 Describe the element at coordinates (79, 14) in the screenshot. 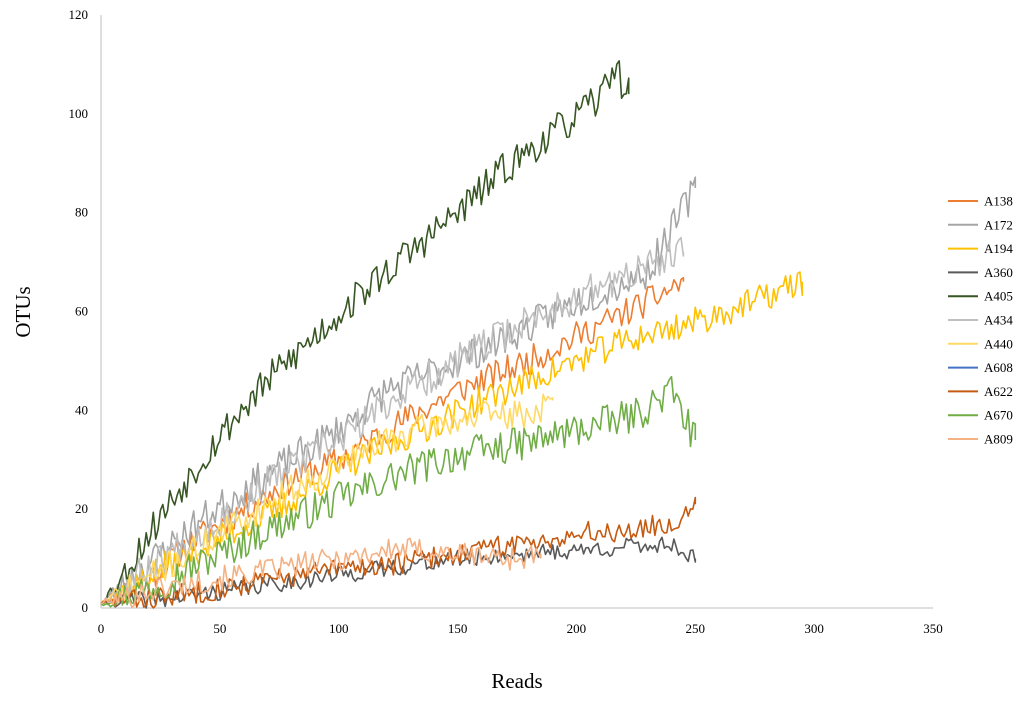

I see `y-tick-label: 120` at that location.